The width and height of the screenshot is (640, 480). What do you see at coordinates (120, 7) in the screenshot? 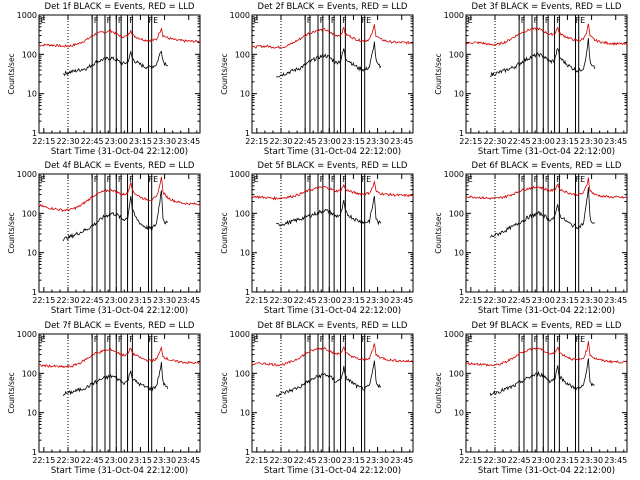
I see `panel-title: Det 1f BLACK = Events, RED = LLD` at bounding box center [120, 7].